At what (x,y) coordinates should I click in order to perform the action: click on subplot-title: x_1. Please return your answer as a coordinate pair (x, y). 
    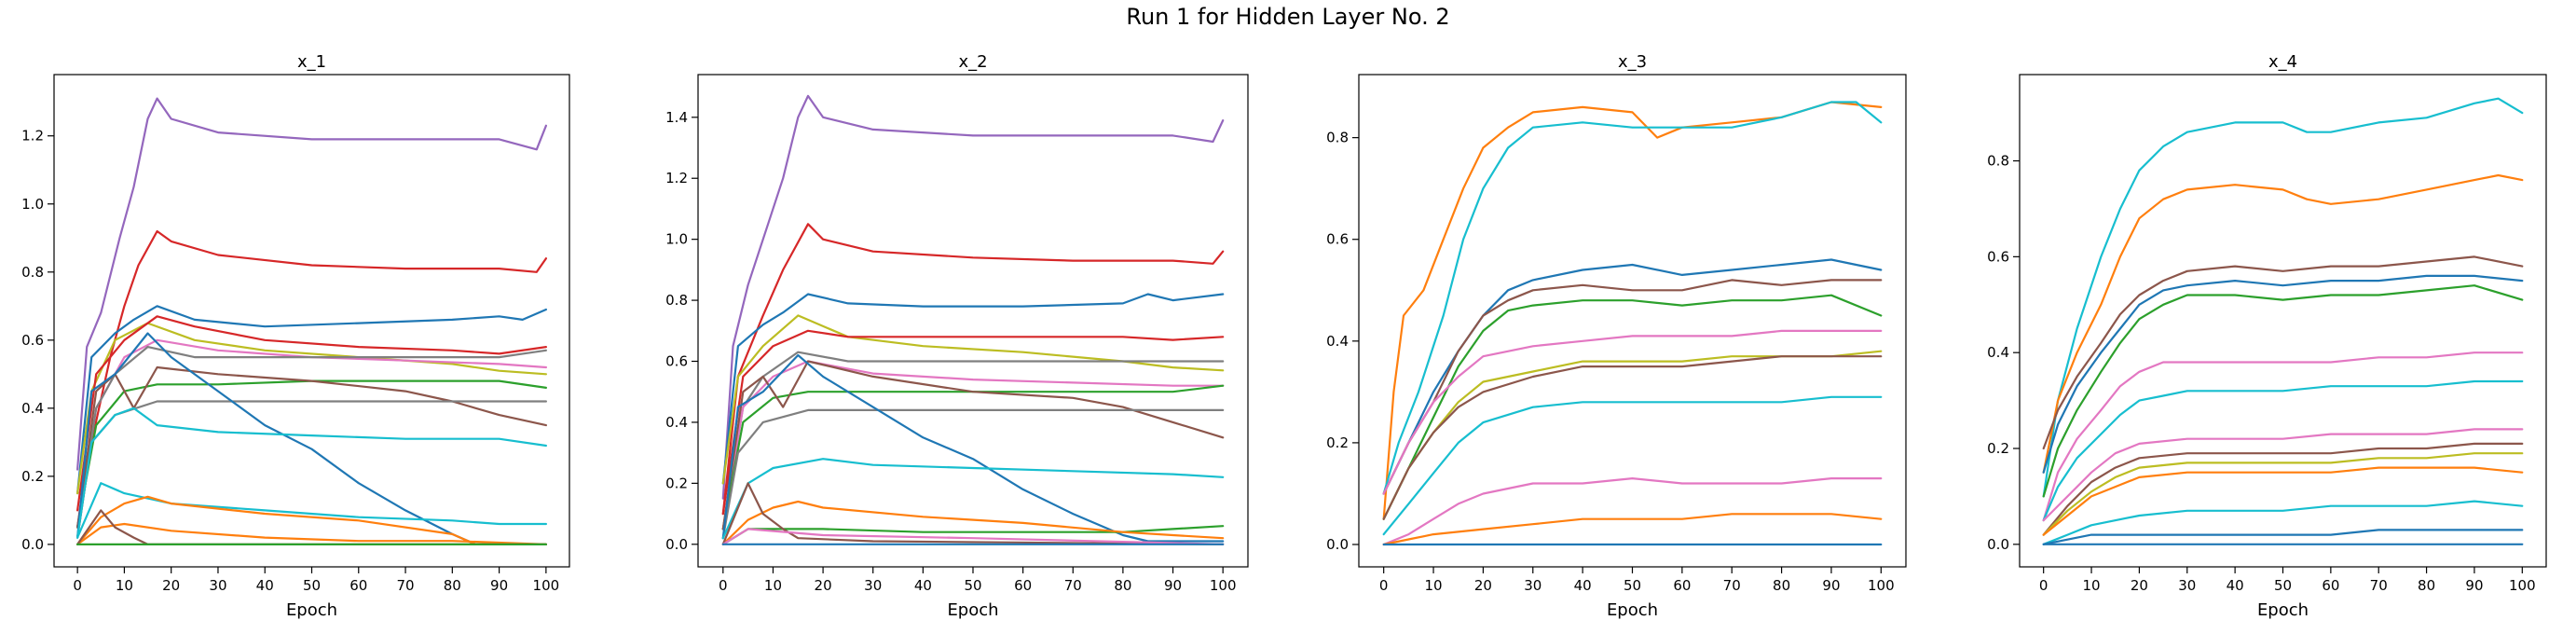
    Looking at the image, I should click on (311, 62).